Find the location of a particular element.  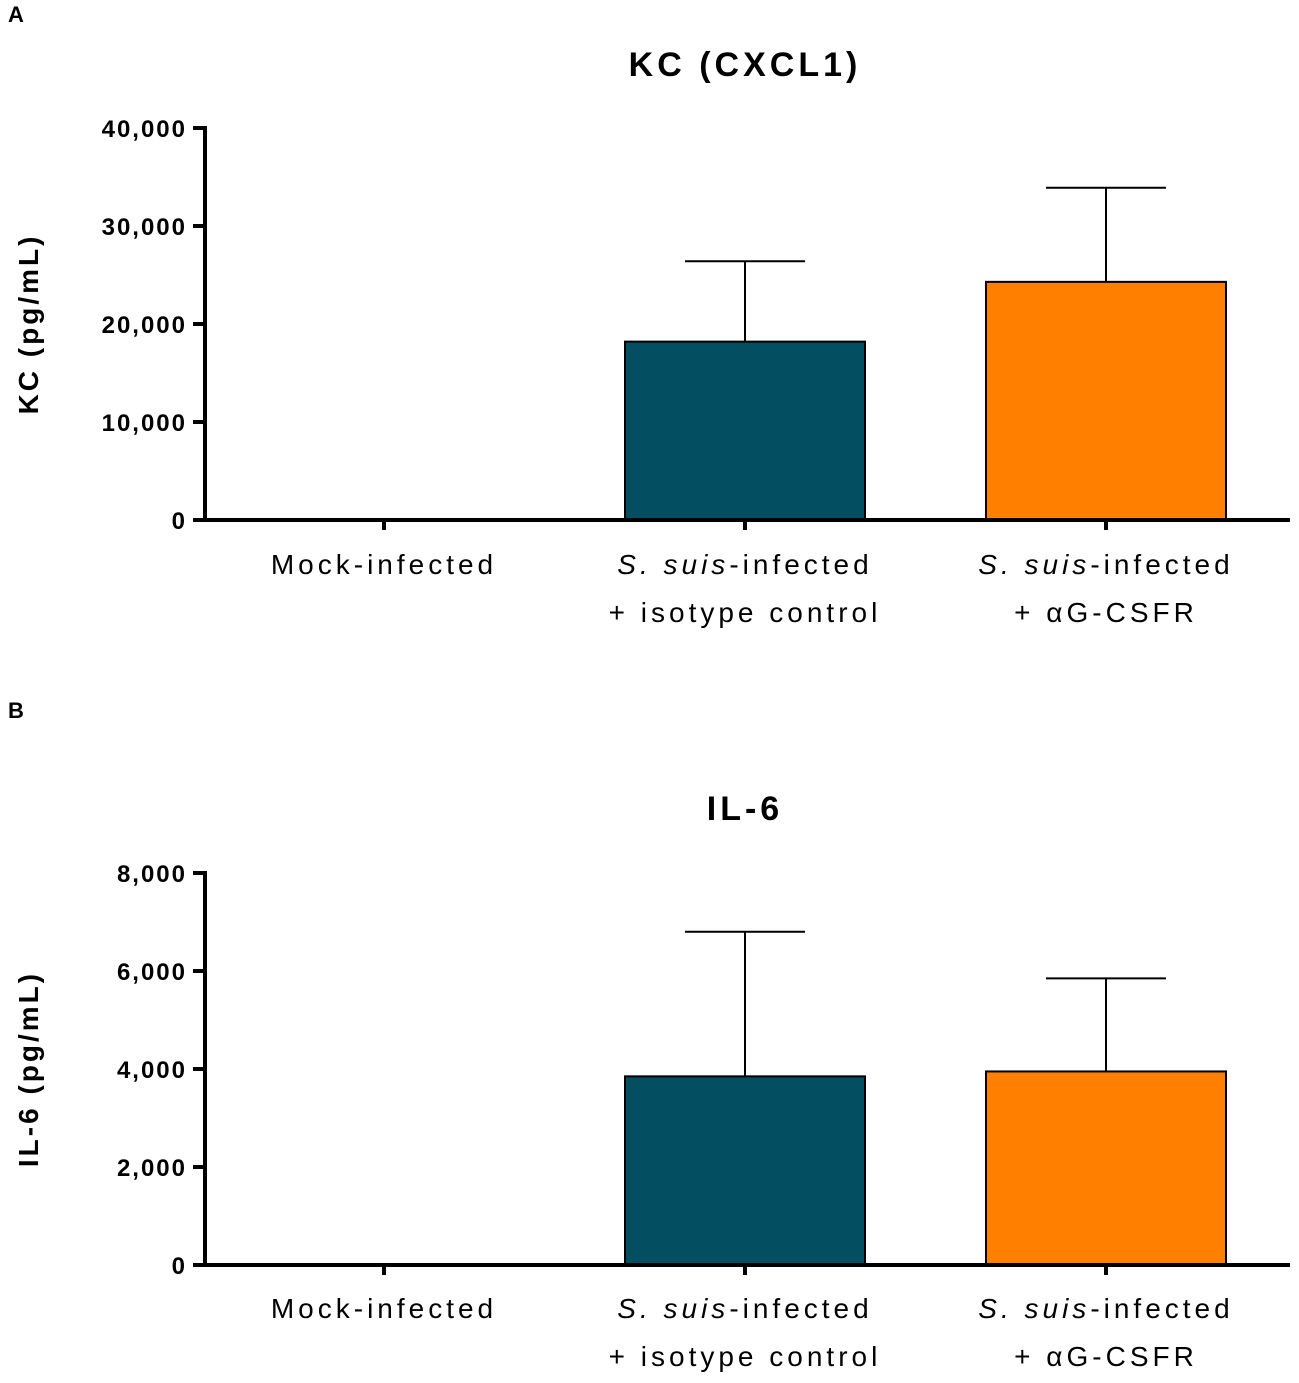

y-tick-label: 8,000 is located at coordinates (152, 874).